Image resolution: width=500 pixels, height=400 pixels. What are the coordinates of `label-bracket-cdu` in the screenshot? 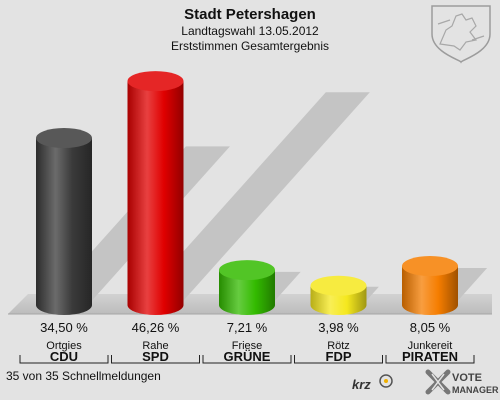 It's located at (64, 359).